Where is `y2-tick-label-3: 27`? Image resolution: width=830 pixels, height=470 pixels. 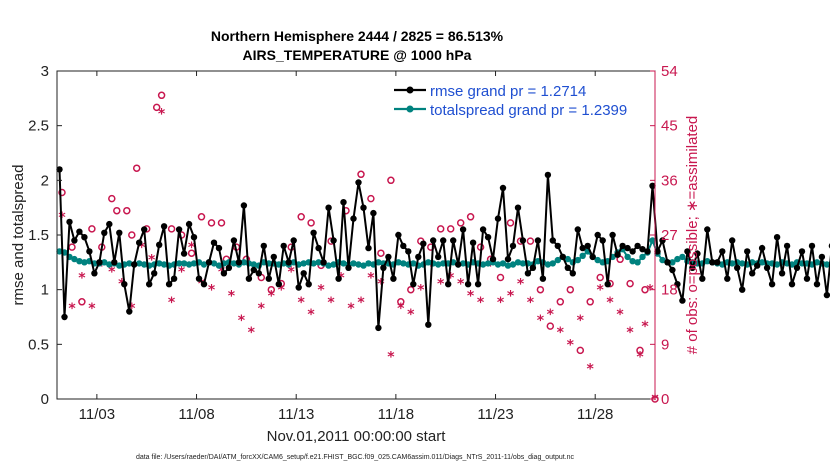
y2-tick-label-3: 27 is located at coordinates (669, 235).